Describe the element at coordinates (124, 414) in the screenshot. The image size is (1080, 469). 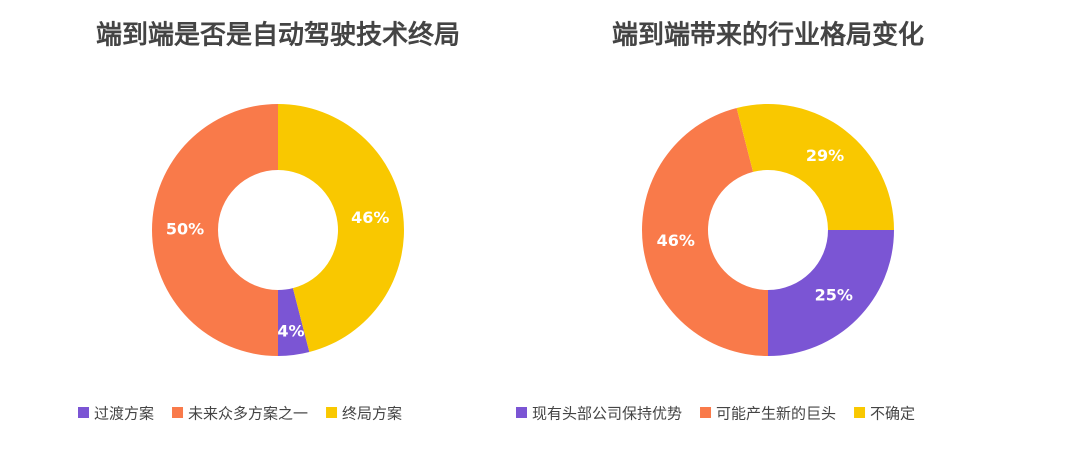
I see `legend-label: 过渡方案` at that location.